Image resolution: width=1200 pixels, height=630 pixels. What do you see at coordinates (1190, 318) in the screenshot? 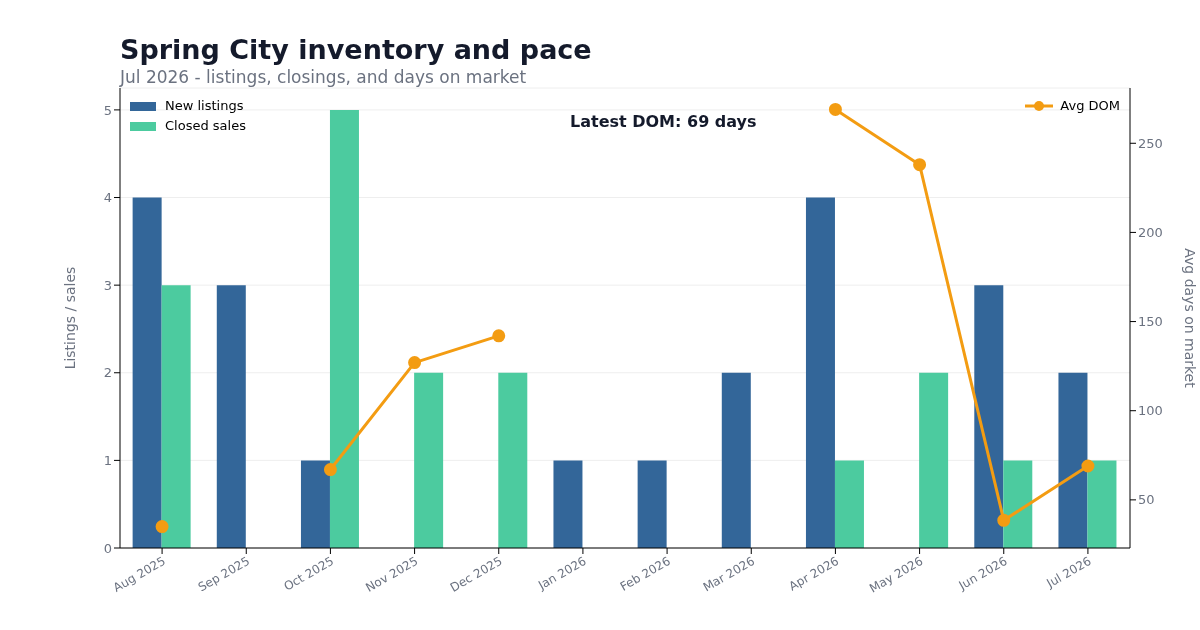
I see `y2-axis-title: Avg days on market` at bounding box center [1190, 318].